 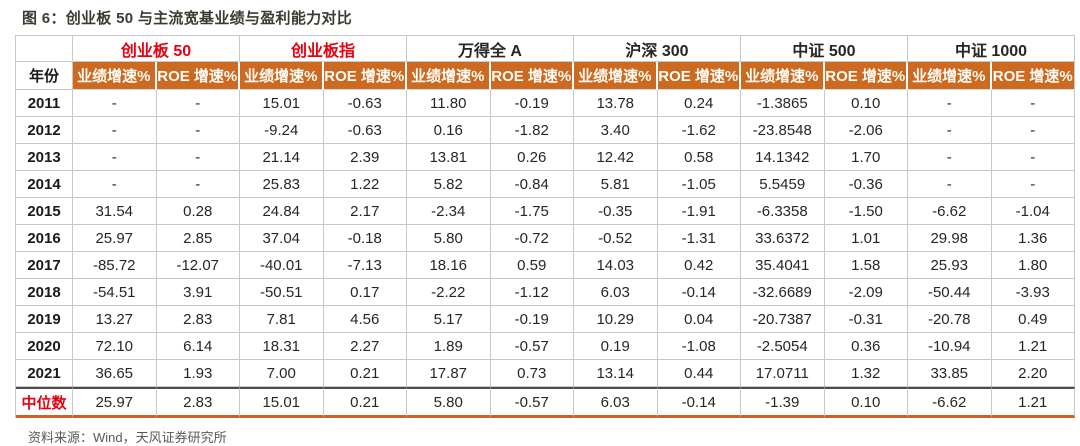 What do you see at coordinates (699, 157) in the screenshot?
I see `value-cell: 0.58` at bounding box center [699, 157].